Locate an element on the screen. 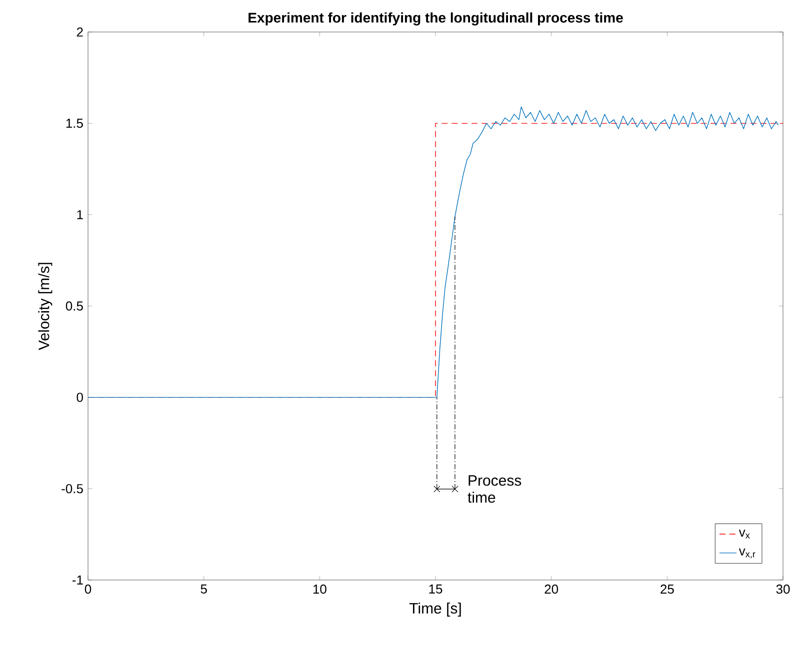  x-axis-title: Time [s] is located at coordinates (435, 609).